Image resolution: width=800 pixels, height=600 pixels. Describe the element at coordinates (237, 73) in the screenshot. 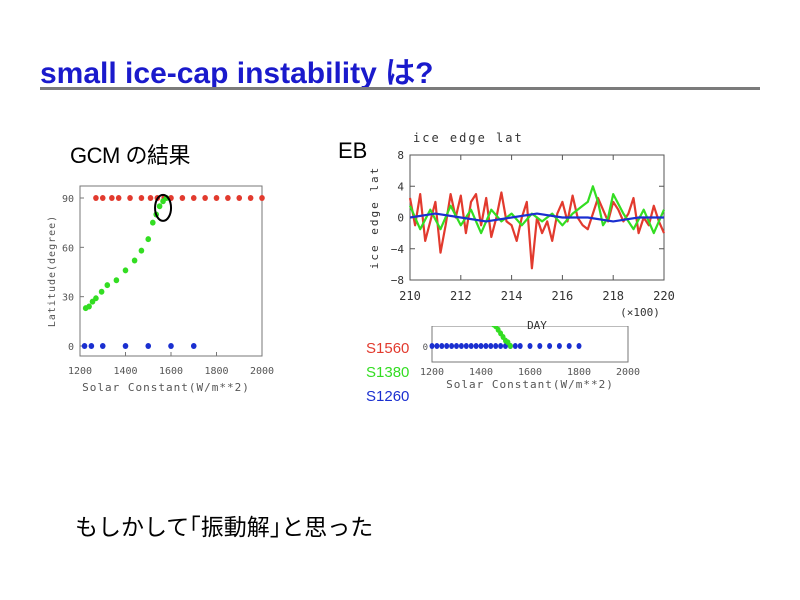

I see `slide-title: small ice-cap instability は?` at that location.